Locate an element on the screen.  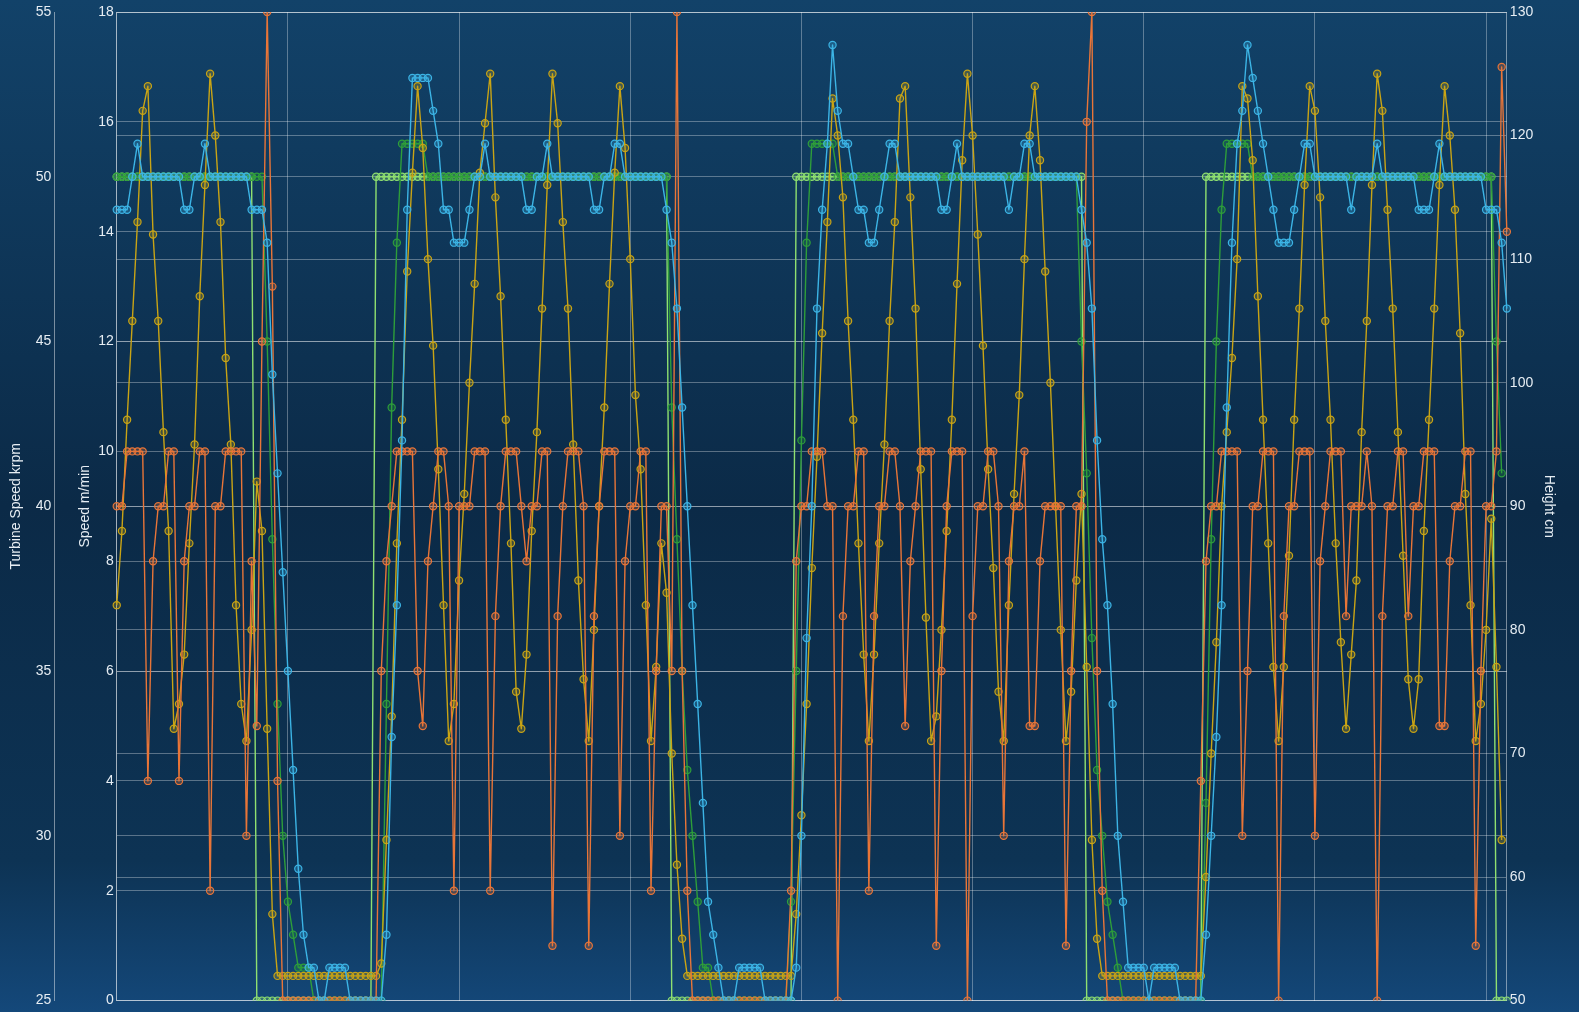
y-tick-label: 25 is located at coordinates (43, 999).